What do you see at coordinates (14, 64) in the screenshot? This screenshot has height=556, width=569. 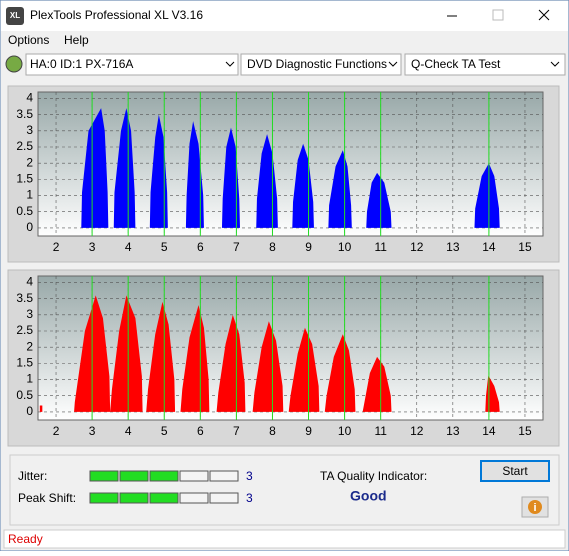 I see `drive-icon` at bounding box center [14, 64].